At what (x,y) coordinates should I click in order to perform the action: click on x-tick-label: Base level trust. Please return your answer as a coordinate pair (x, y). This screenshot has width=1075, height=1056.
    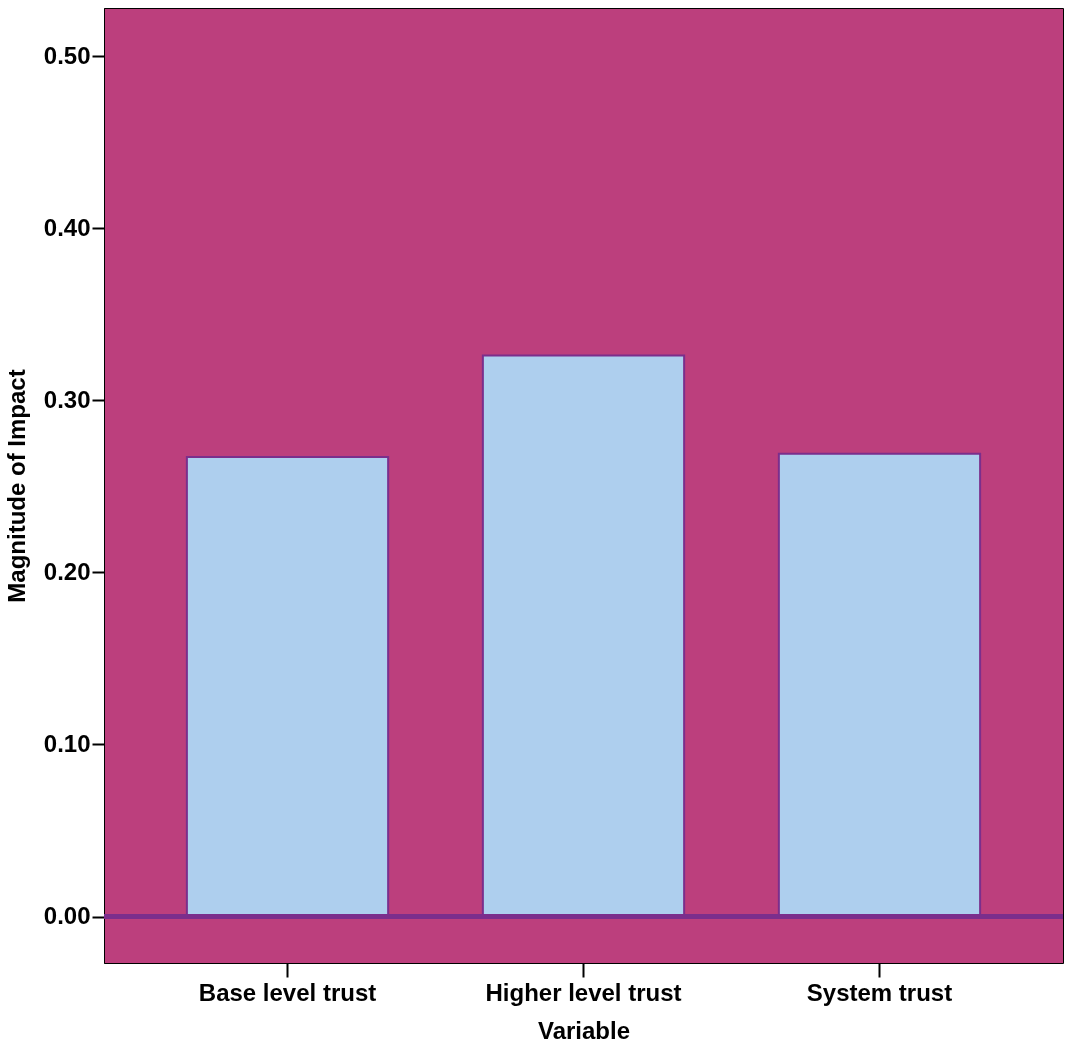
    Looking at the image, I should click on (287, 992).